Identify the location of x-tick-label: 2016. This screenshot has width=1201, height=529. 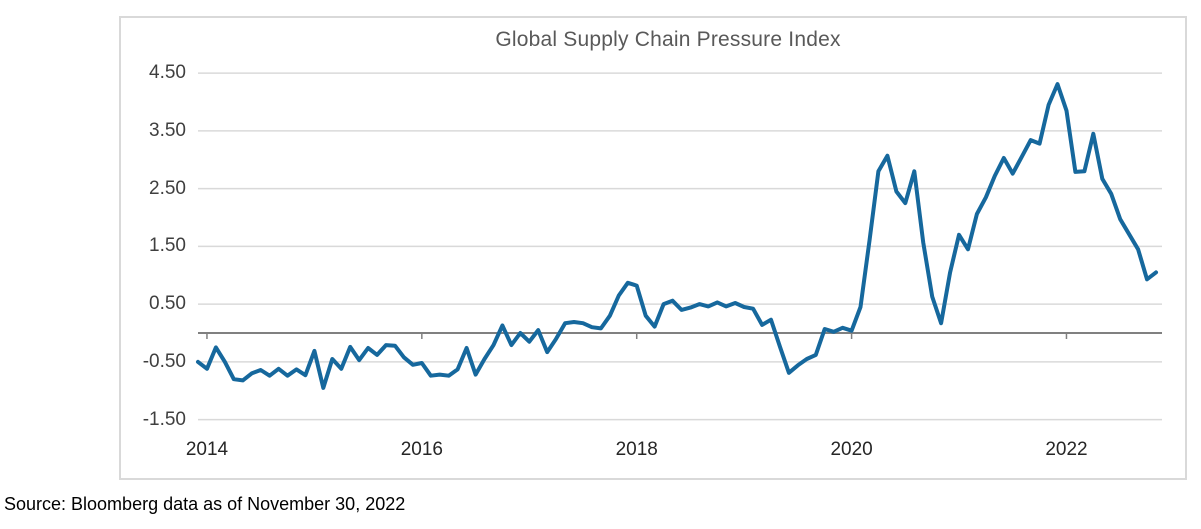
(421, 449).